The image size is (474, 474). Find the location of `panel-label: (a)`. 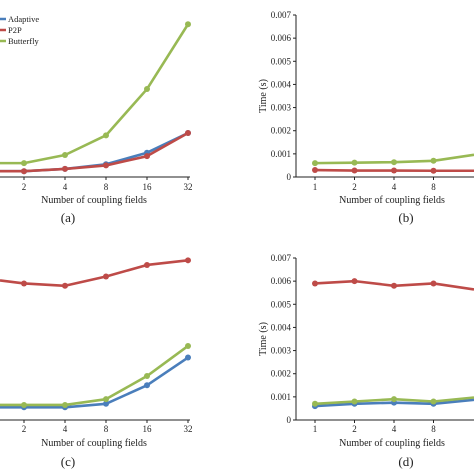

panel-label: (a) is located at coordinates (68, 217).